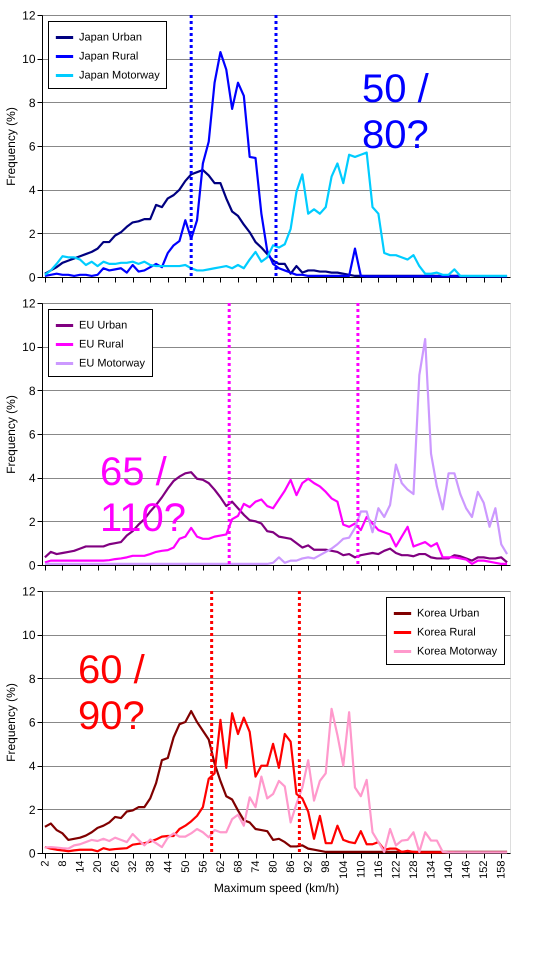  Describe the element at coordinates (276, 214) in the screenshot. I see `line-series` at that location.